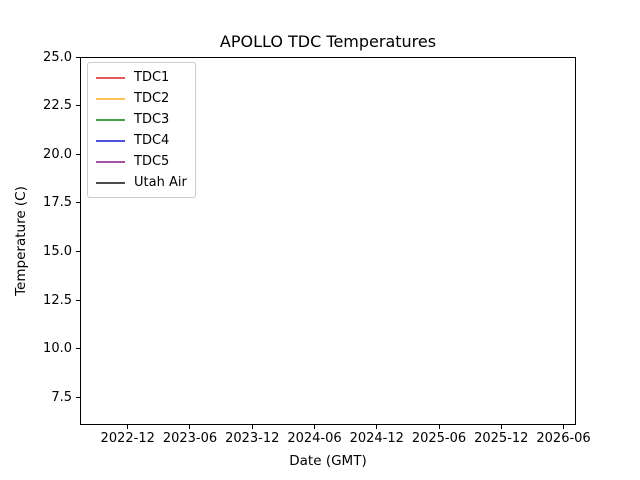 Image resolution: width=640 pixels, height=480 pixels. I want to click on x-tick-label: 2026-06, so click(563, 438).